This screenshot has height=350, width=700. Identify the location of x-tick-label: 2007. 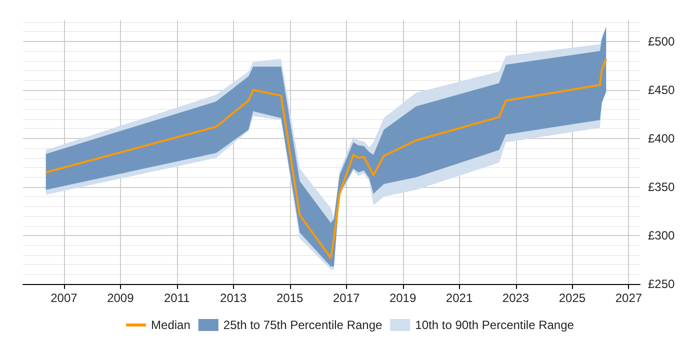
(64, 298).